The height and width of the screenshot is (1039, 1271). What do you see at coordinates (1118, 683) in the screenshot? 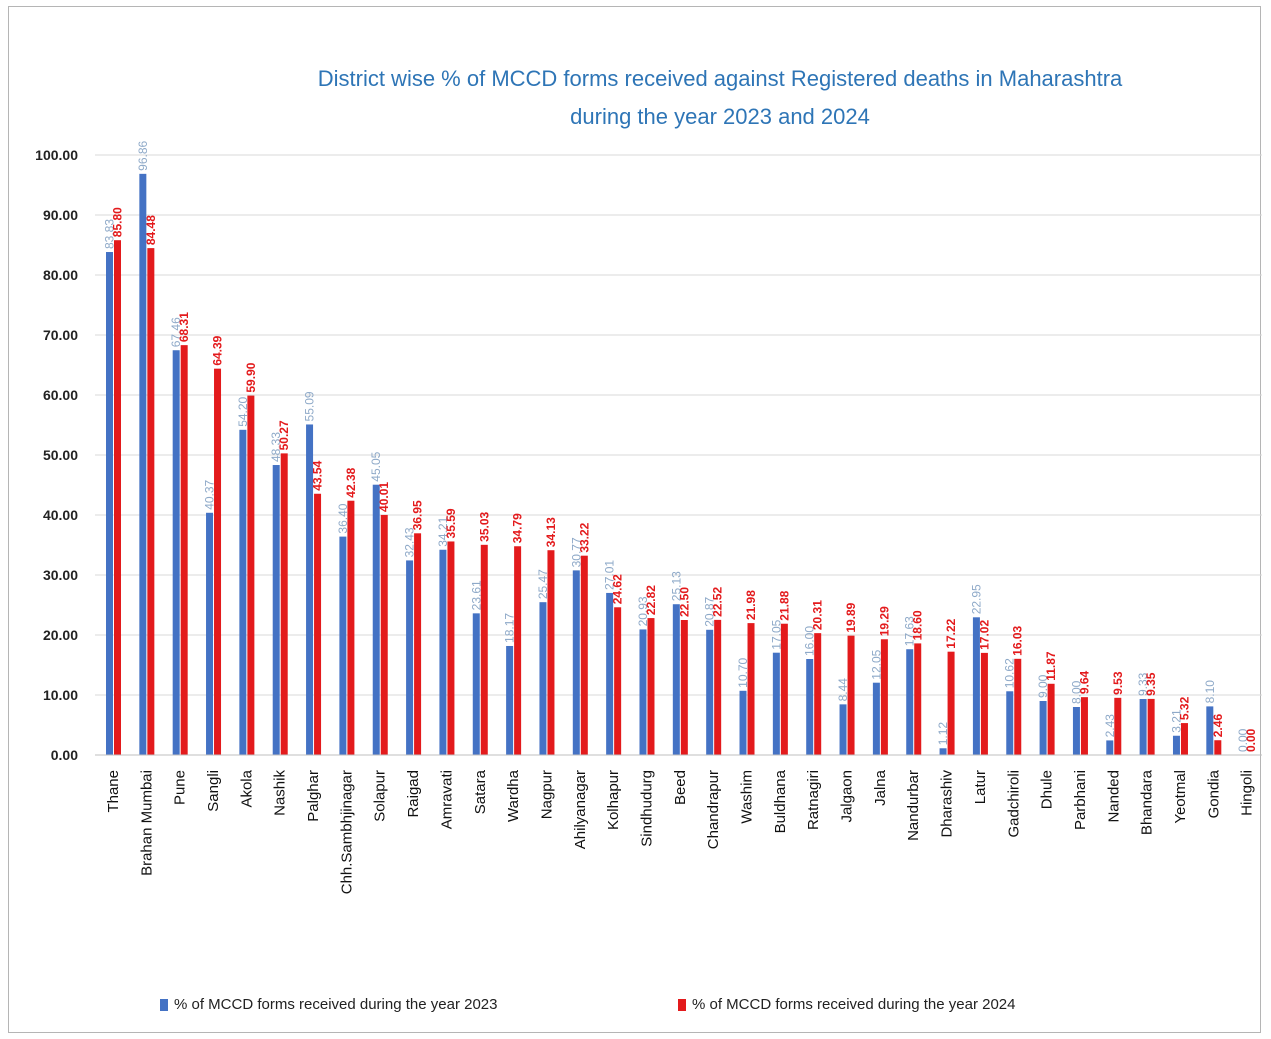
I see `data-label-2024: 9.53` at bounding box center [1118, 683].